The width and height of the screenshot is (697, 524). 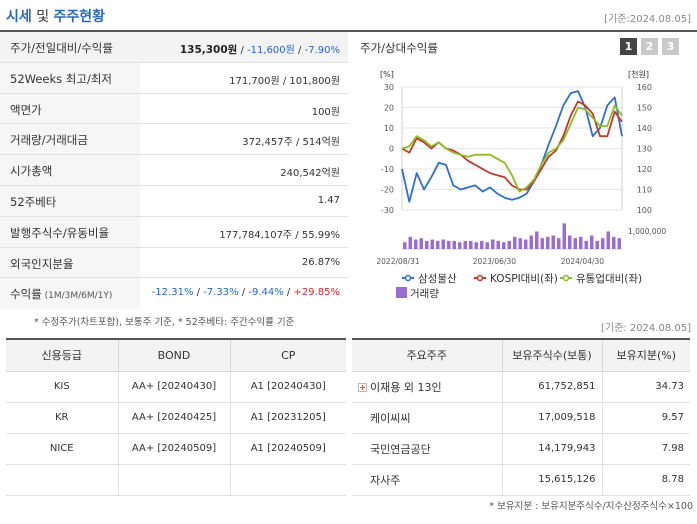 What do you see at coordinates (644, 128) in the screenshot?
I see `right-tick-label: 140` at bounding box center [644, 128].